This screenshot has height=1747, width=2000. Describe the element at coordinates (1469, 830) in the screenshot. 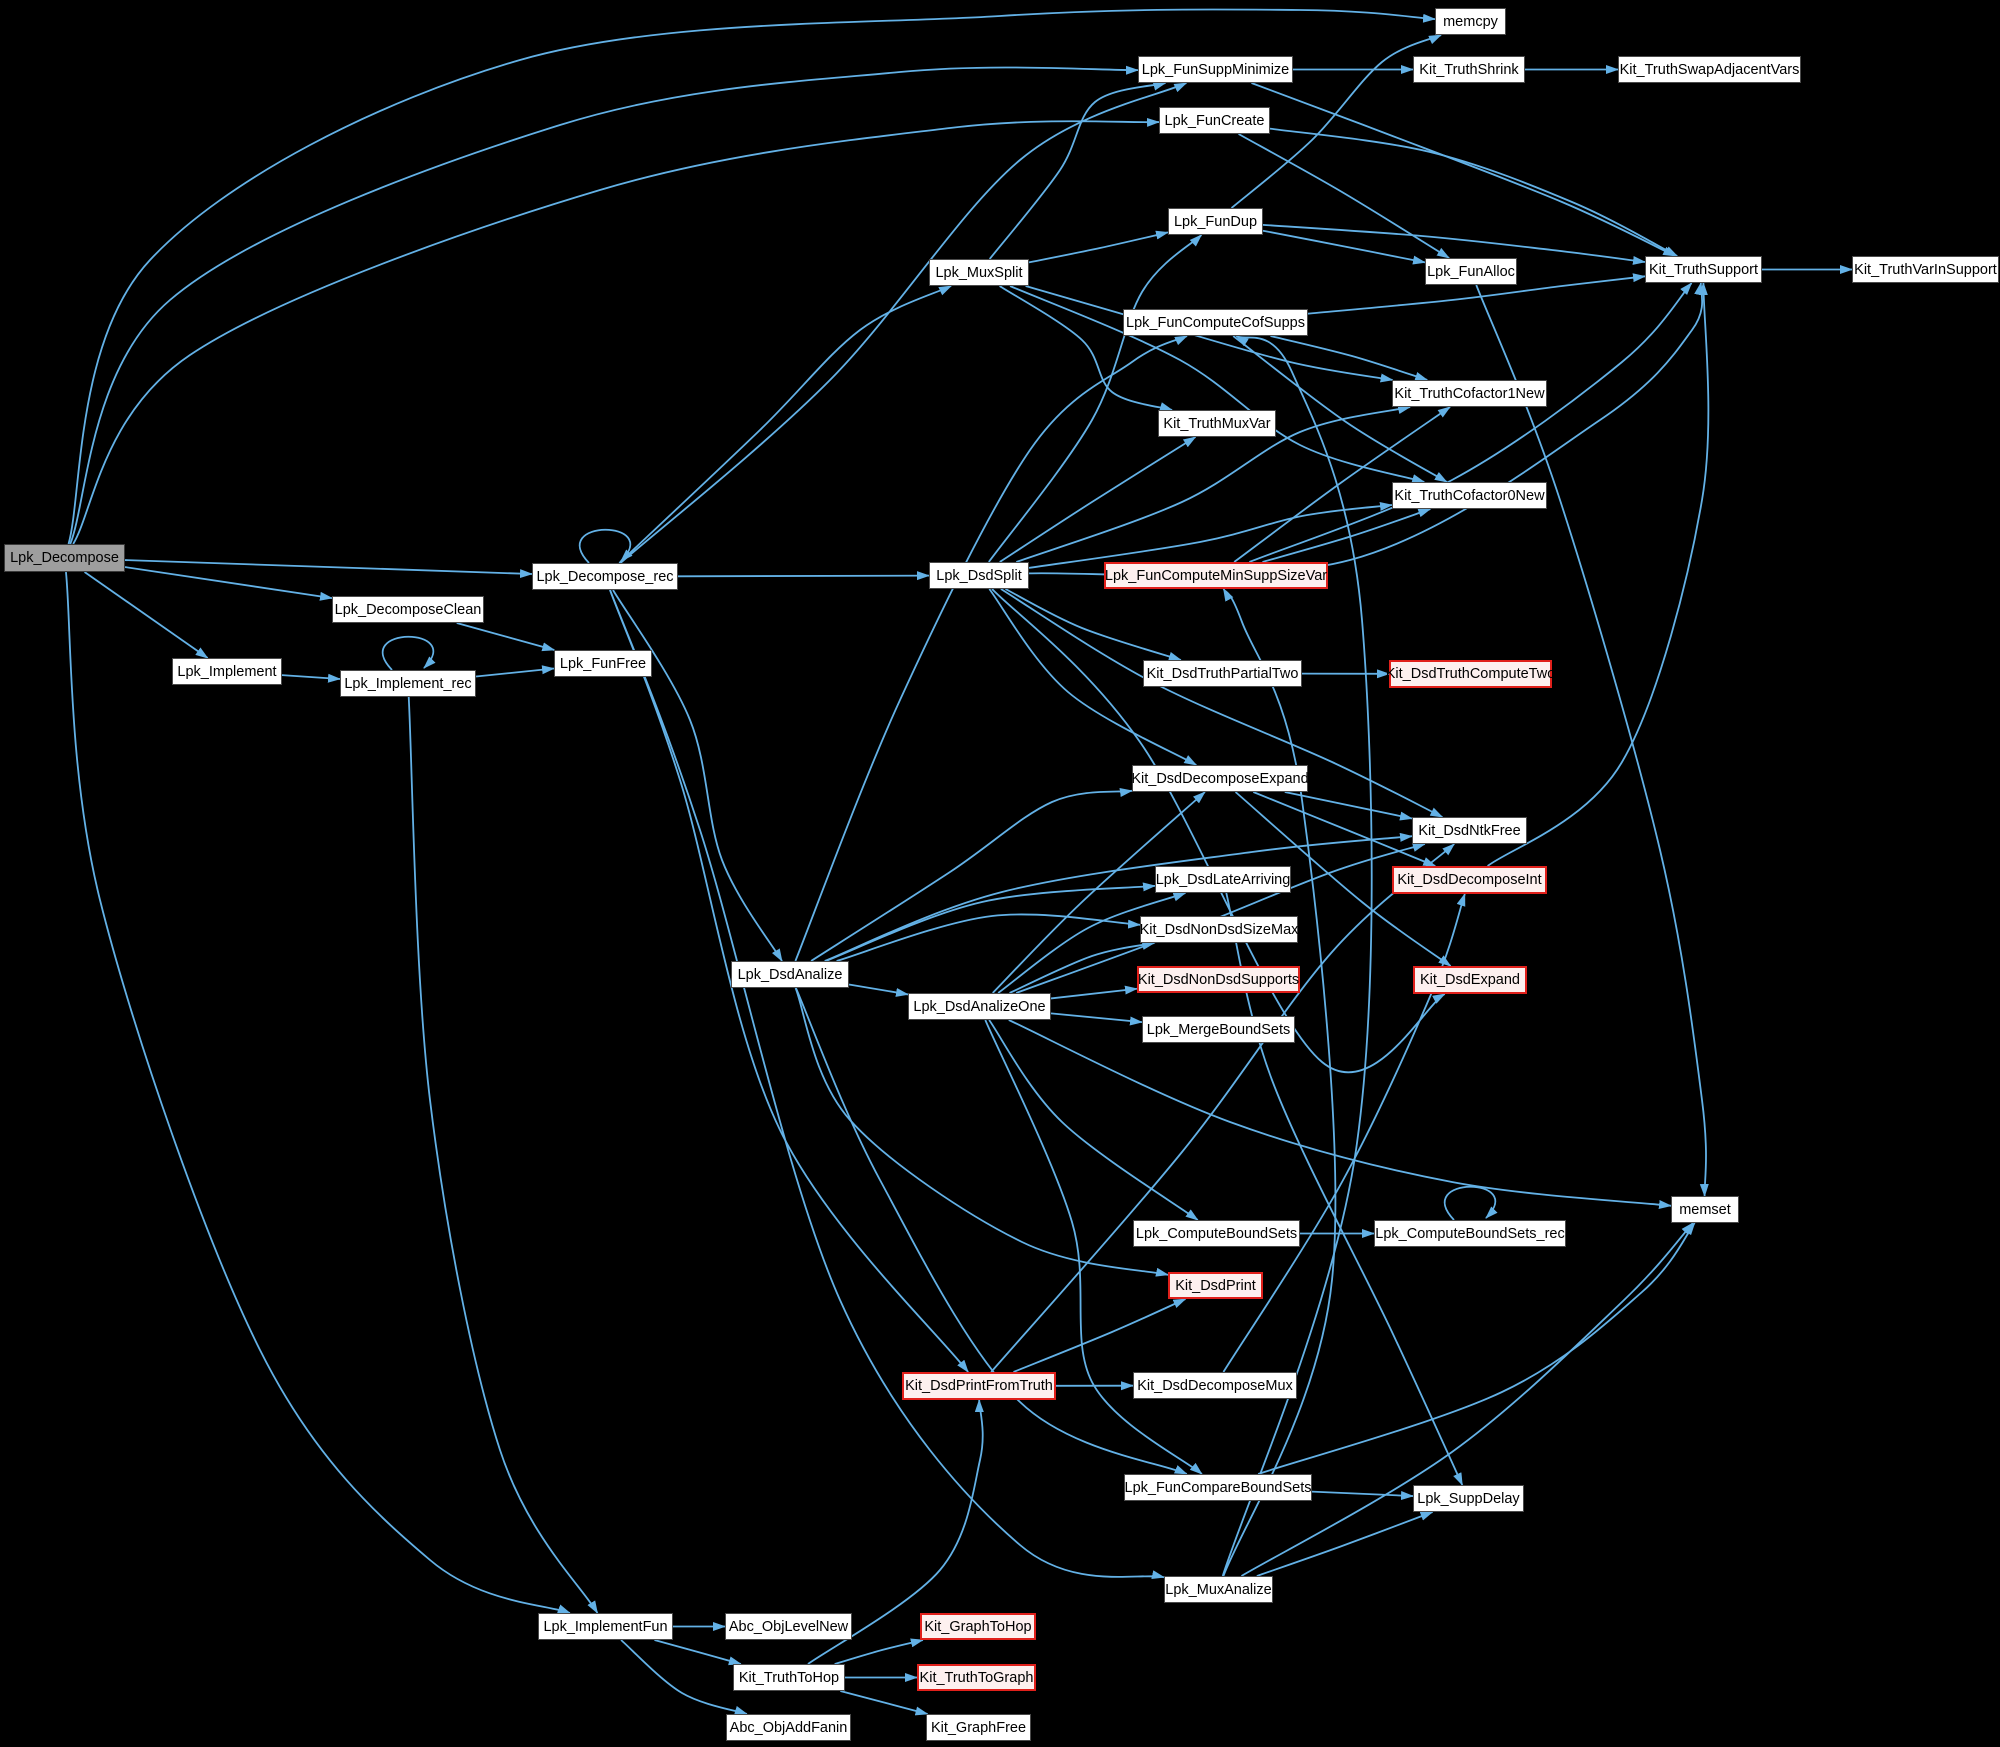

I see `node-Kit_DsdNtkFree: Kit_DsdNtkFree` at that location.